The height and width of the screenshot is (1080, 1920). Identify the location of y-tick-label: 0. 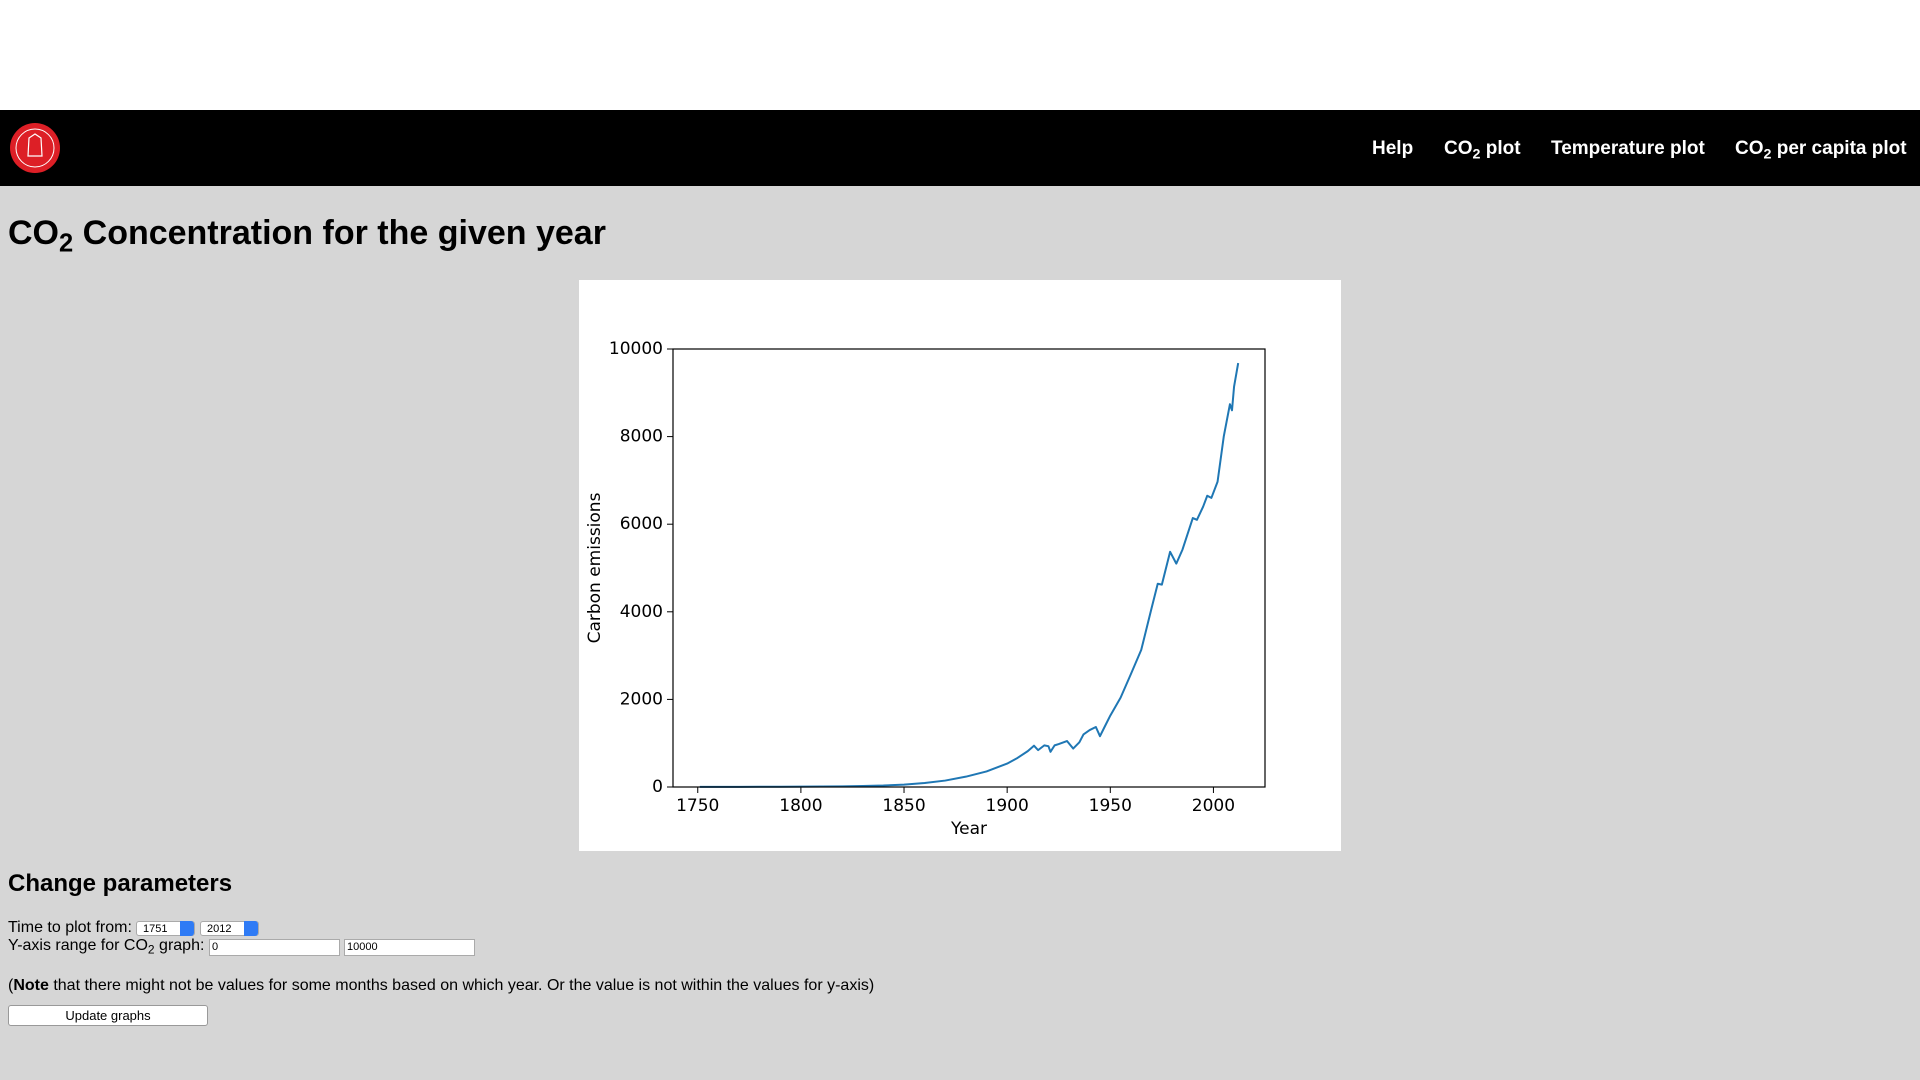
(657, 787).